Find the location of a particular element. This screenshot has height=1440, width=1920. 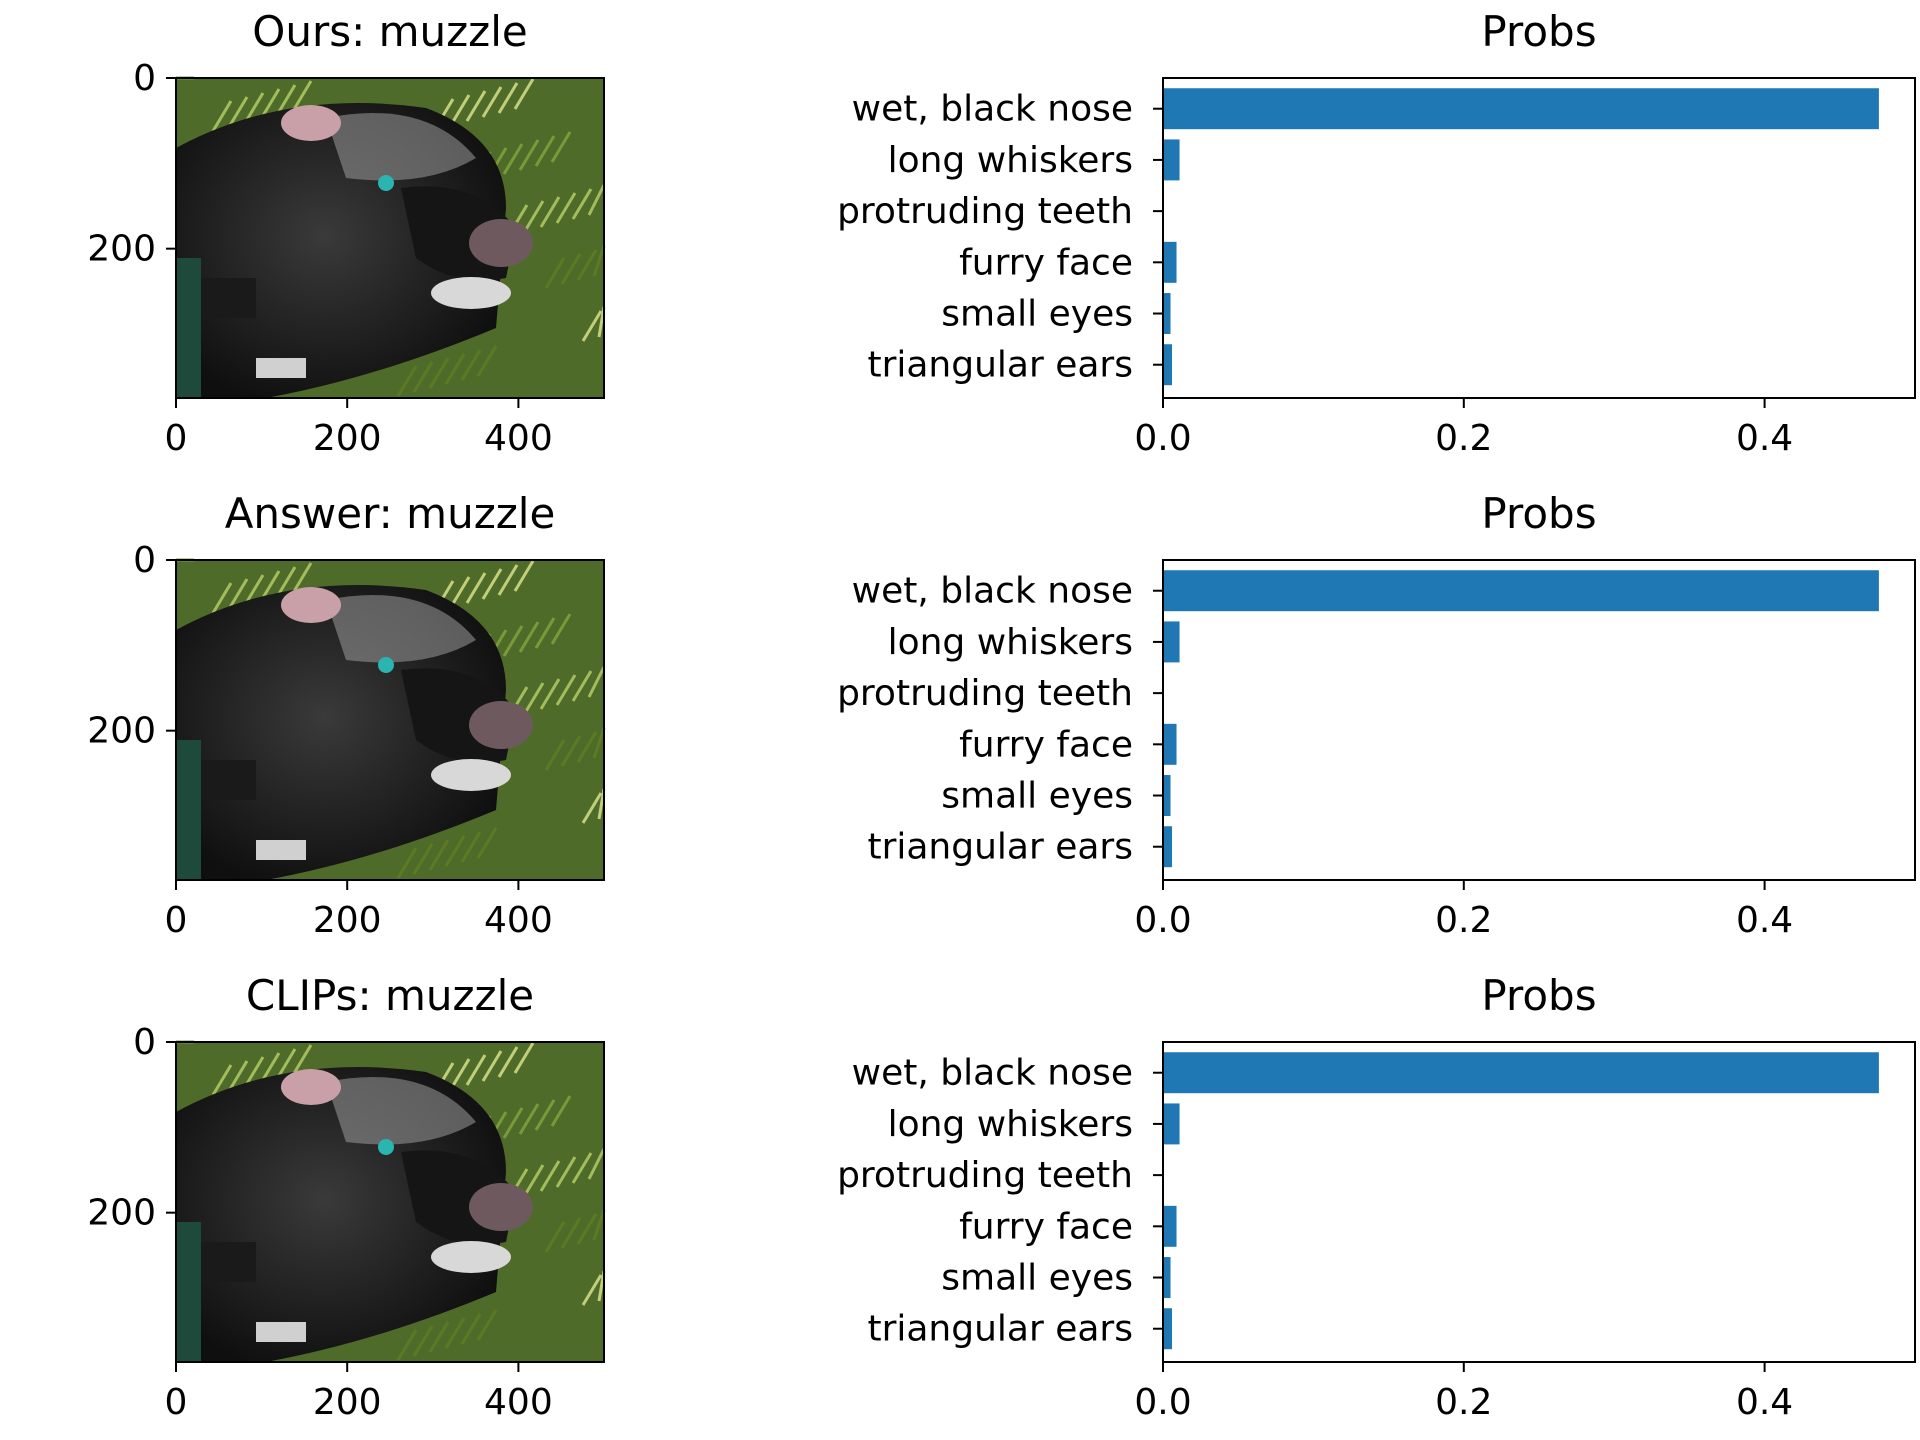

image-title: Answer: muzzle is located at coordinates (390, 513).